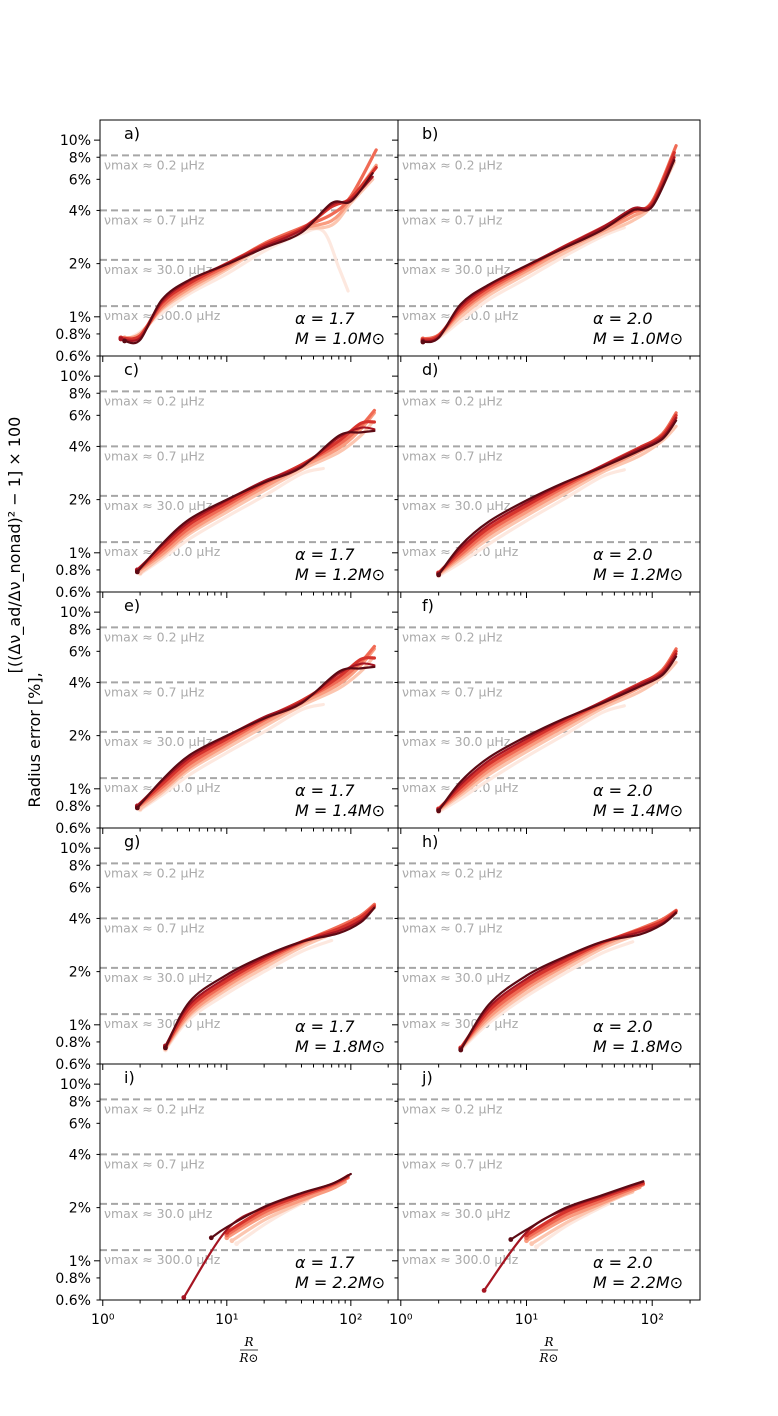 This screenshot has width=778, height=1416. Describe the element at coordinates (132, 841) in the screenshot. I see `panel-label: g)` at that location.